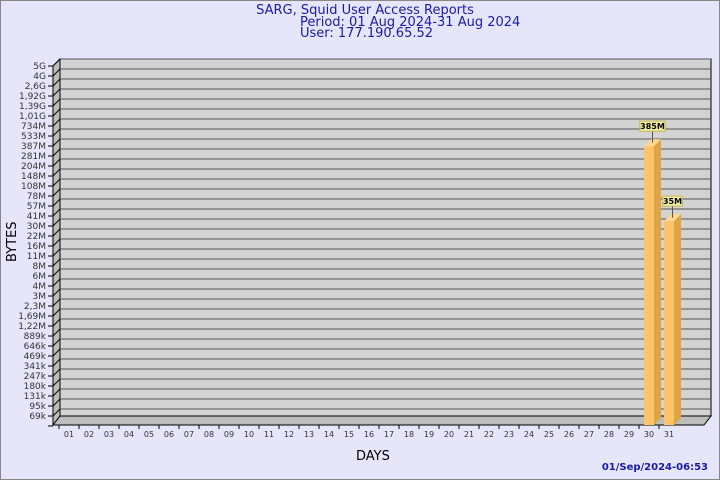  Describe the element at coordinates (33, 147) in the screenshot. I see `y-tick-label: 387M` at that location.